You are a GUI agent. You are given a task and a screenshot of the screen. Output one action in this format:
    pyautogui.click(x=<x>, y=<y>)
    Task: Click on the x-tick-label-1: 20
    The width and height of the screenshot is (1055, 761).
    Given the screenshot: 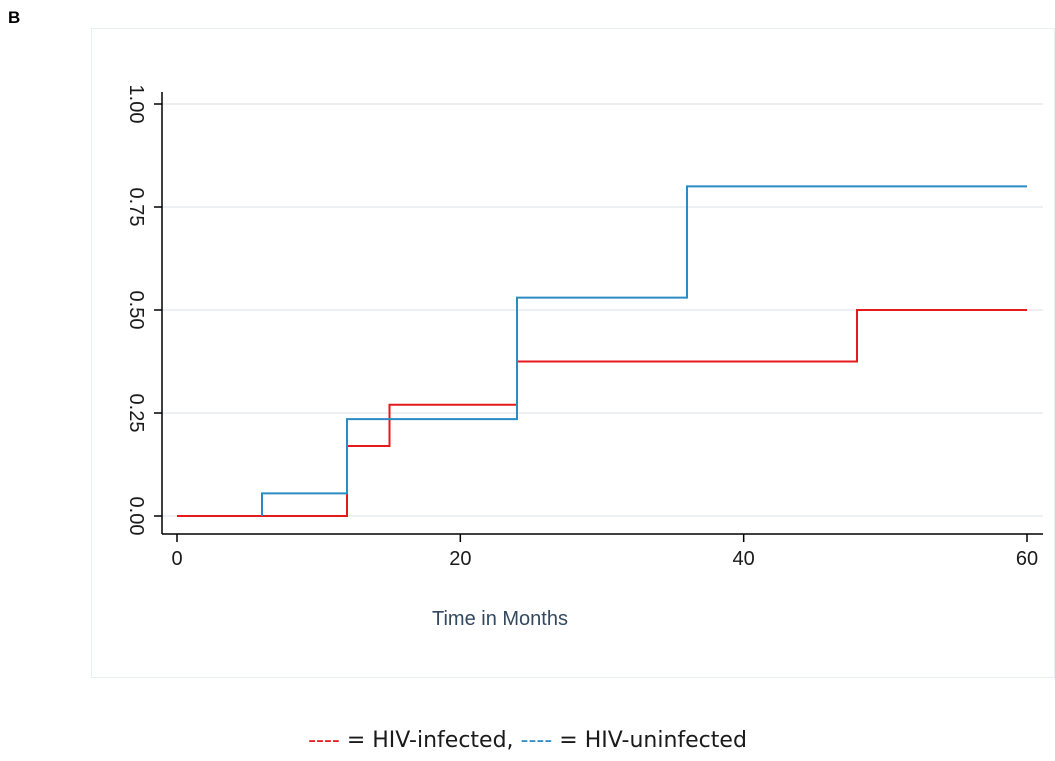 What is the action you would take?
    pyautogui.click(x=460, y=559)
    